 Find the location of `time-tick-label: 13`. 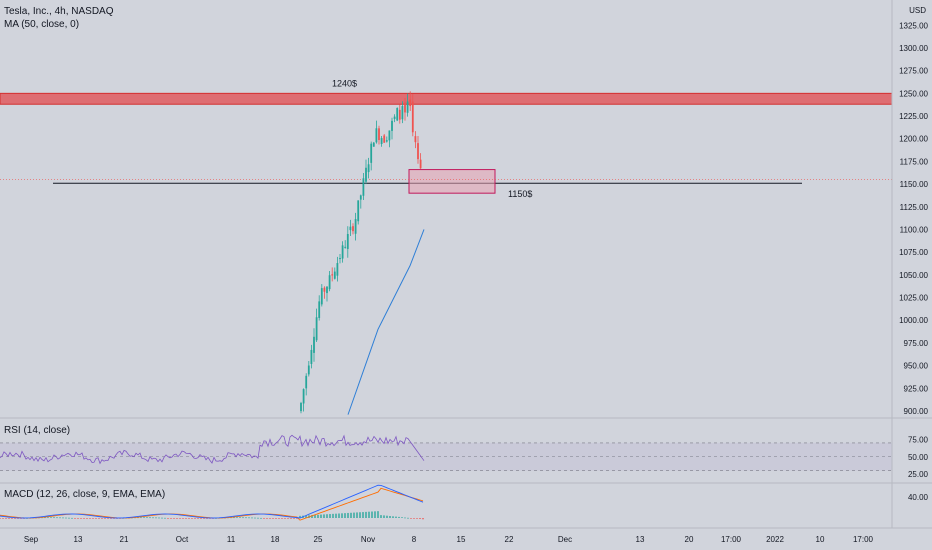

time-tick-label: 13 is located at coordinates (640, 539).